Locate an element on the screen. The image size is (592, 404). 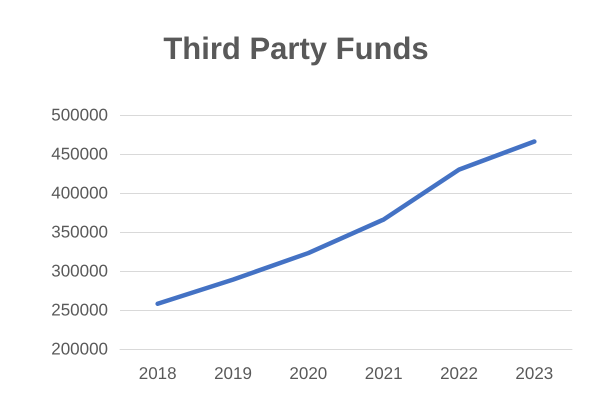
x-tick-label: 2022 is located at coordinates (459, 373).